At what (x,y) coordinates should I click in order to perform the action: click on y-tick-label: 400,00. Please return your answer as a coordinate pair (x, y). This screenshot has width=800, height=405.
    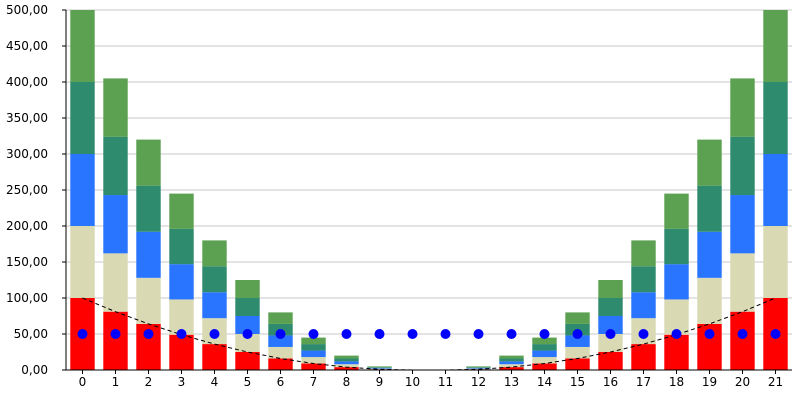
    Looking at the image, I should click on (27, 82).